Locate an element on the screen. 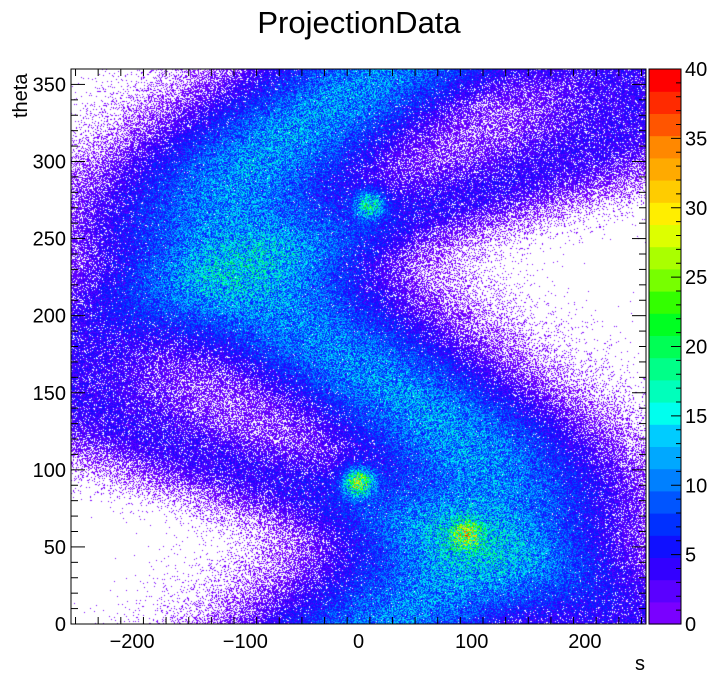 This screenshot has width=718, height=694. x-tick-label: 100 is located at coordinates (471, 642).